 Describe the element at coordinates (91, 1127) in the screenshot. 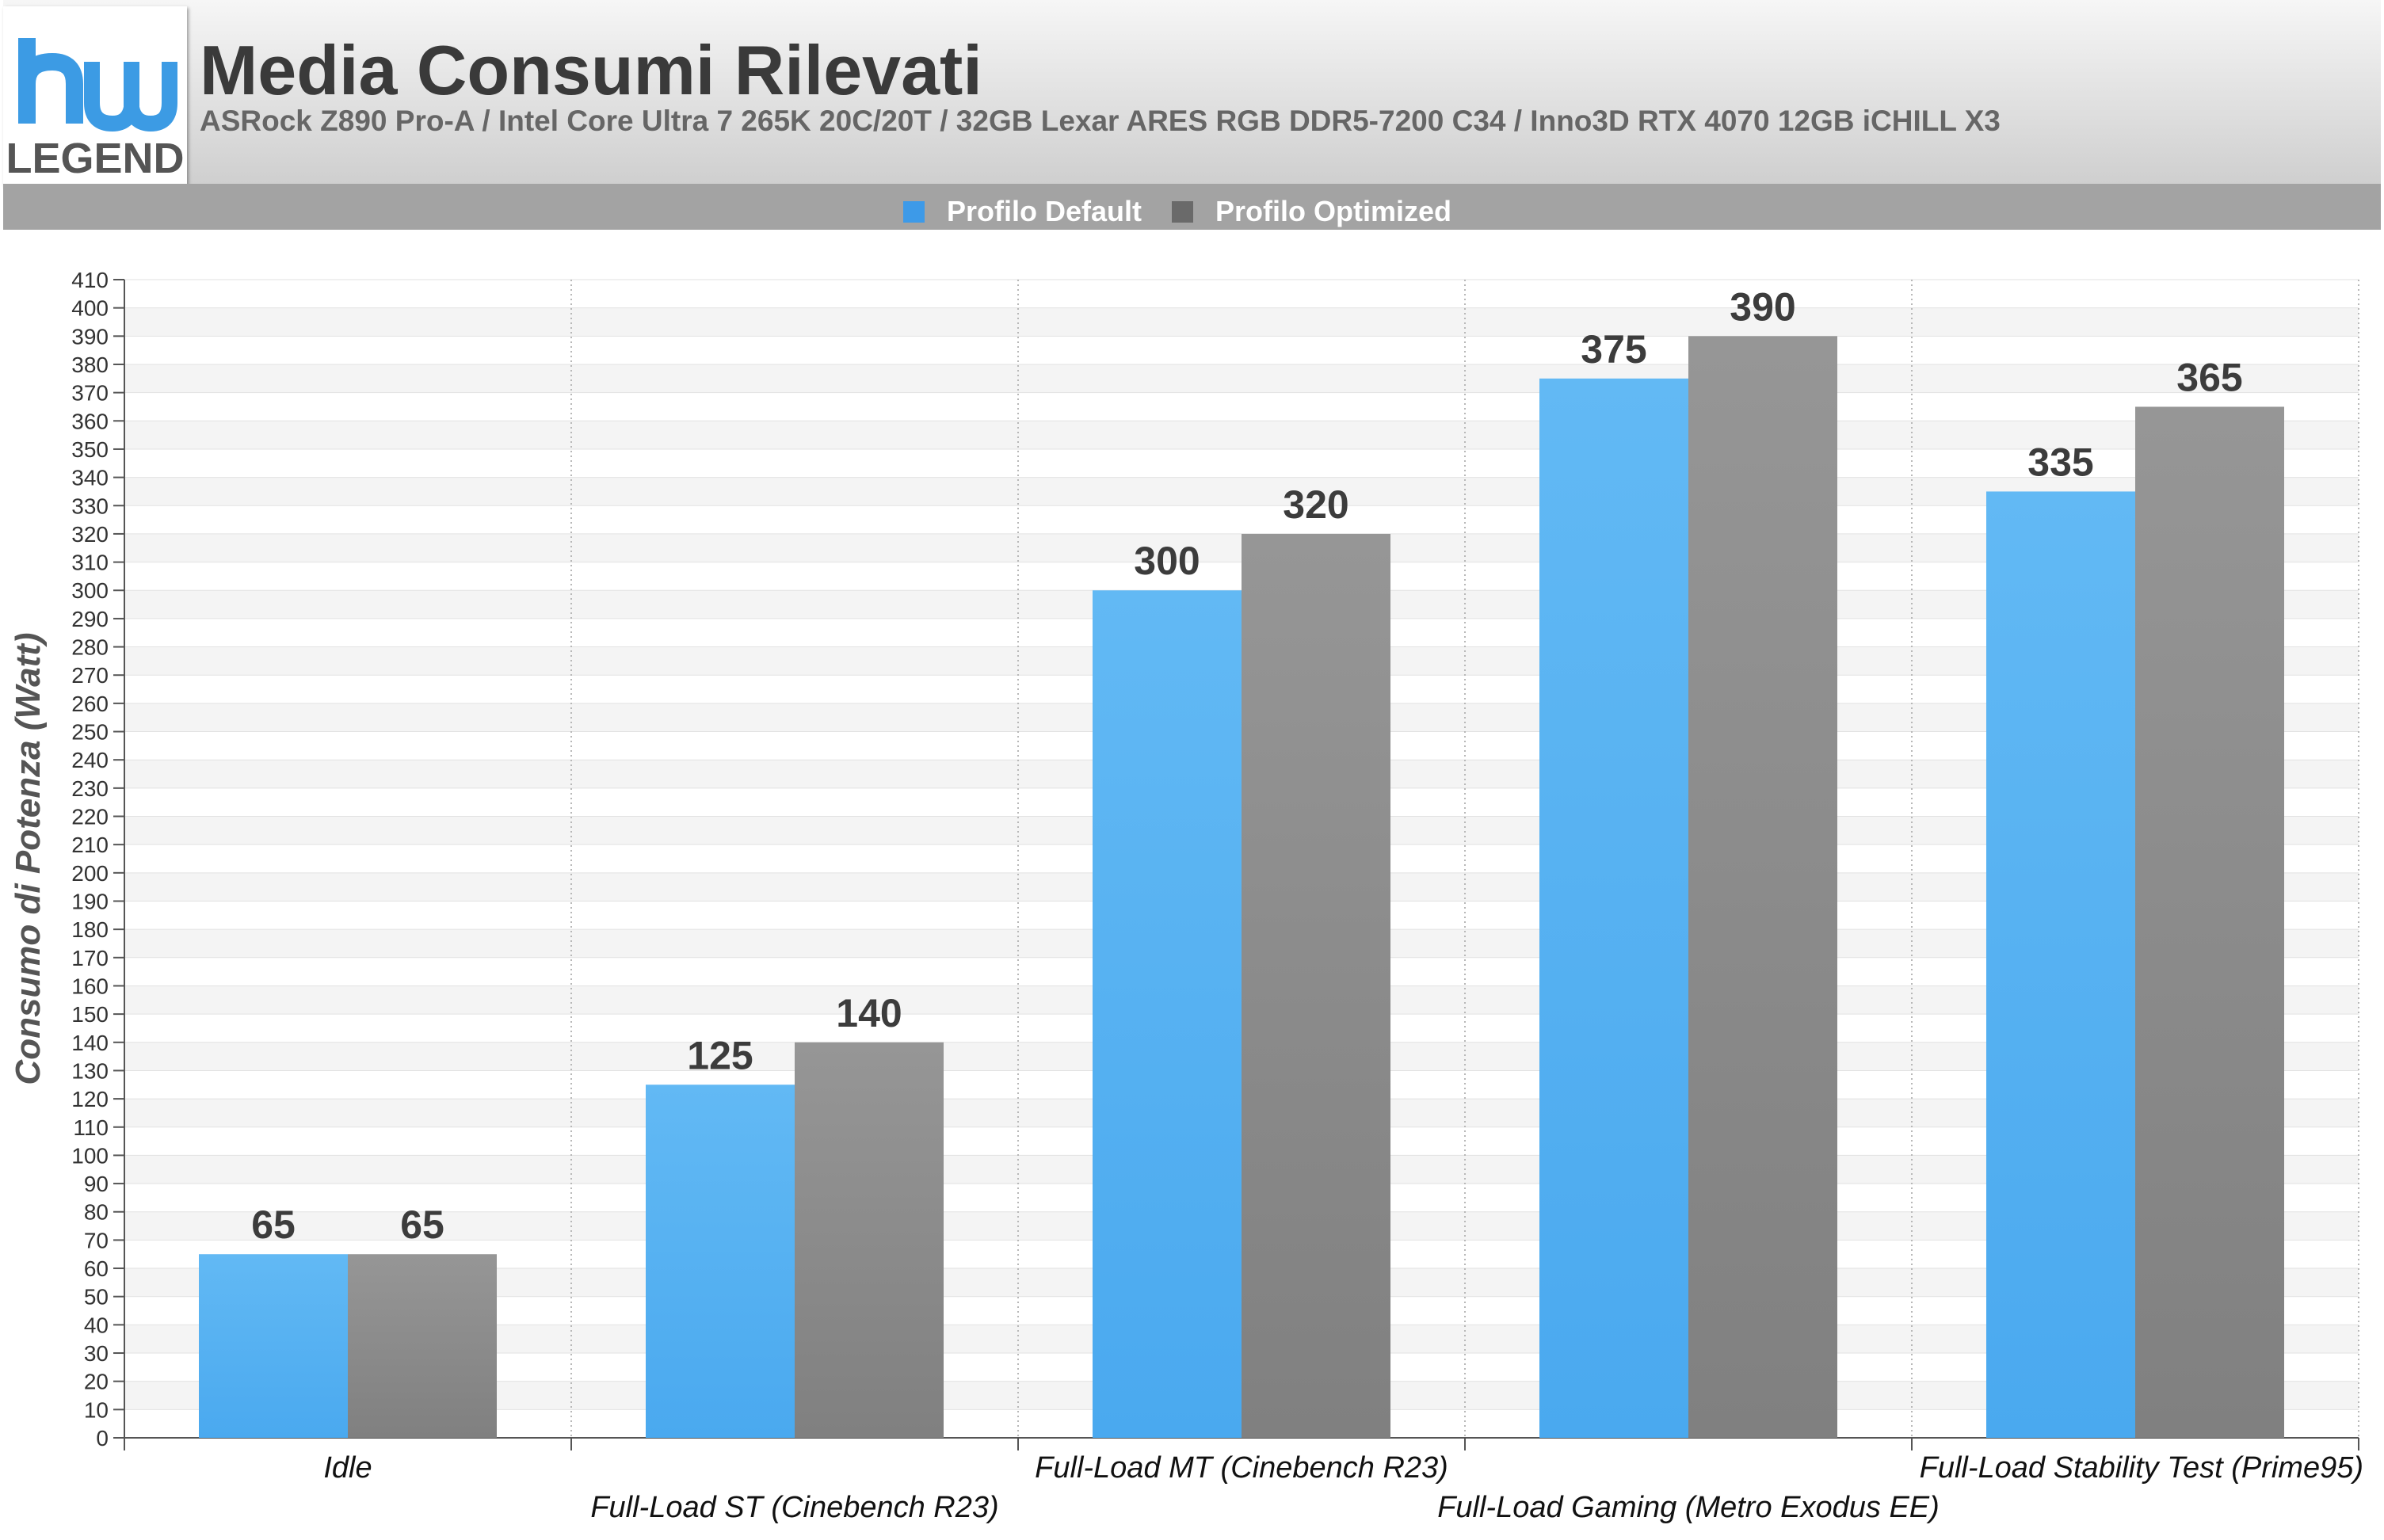

I see `y-tick-label: 110` at that location.